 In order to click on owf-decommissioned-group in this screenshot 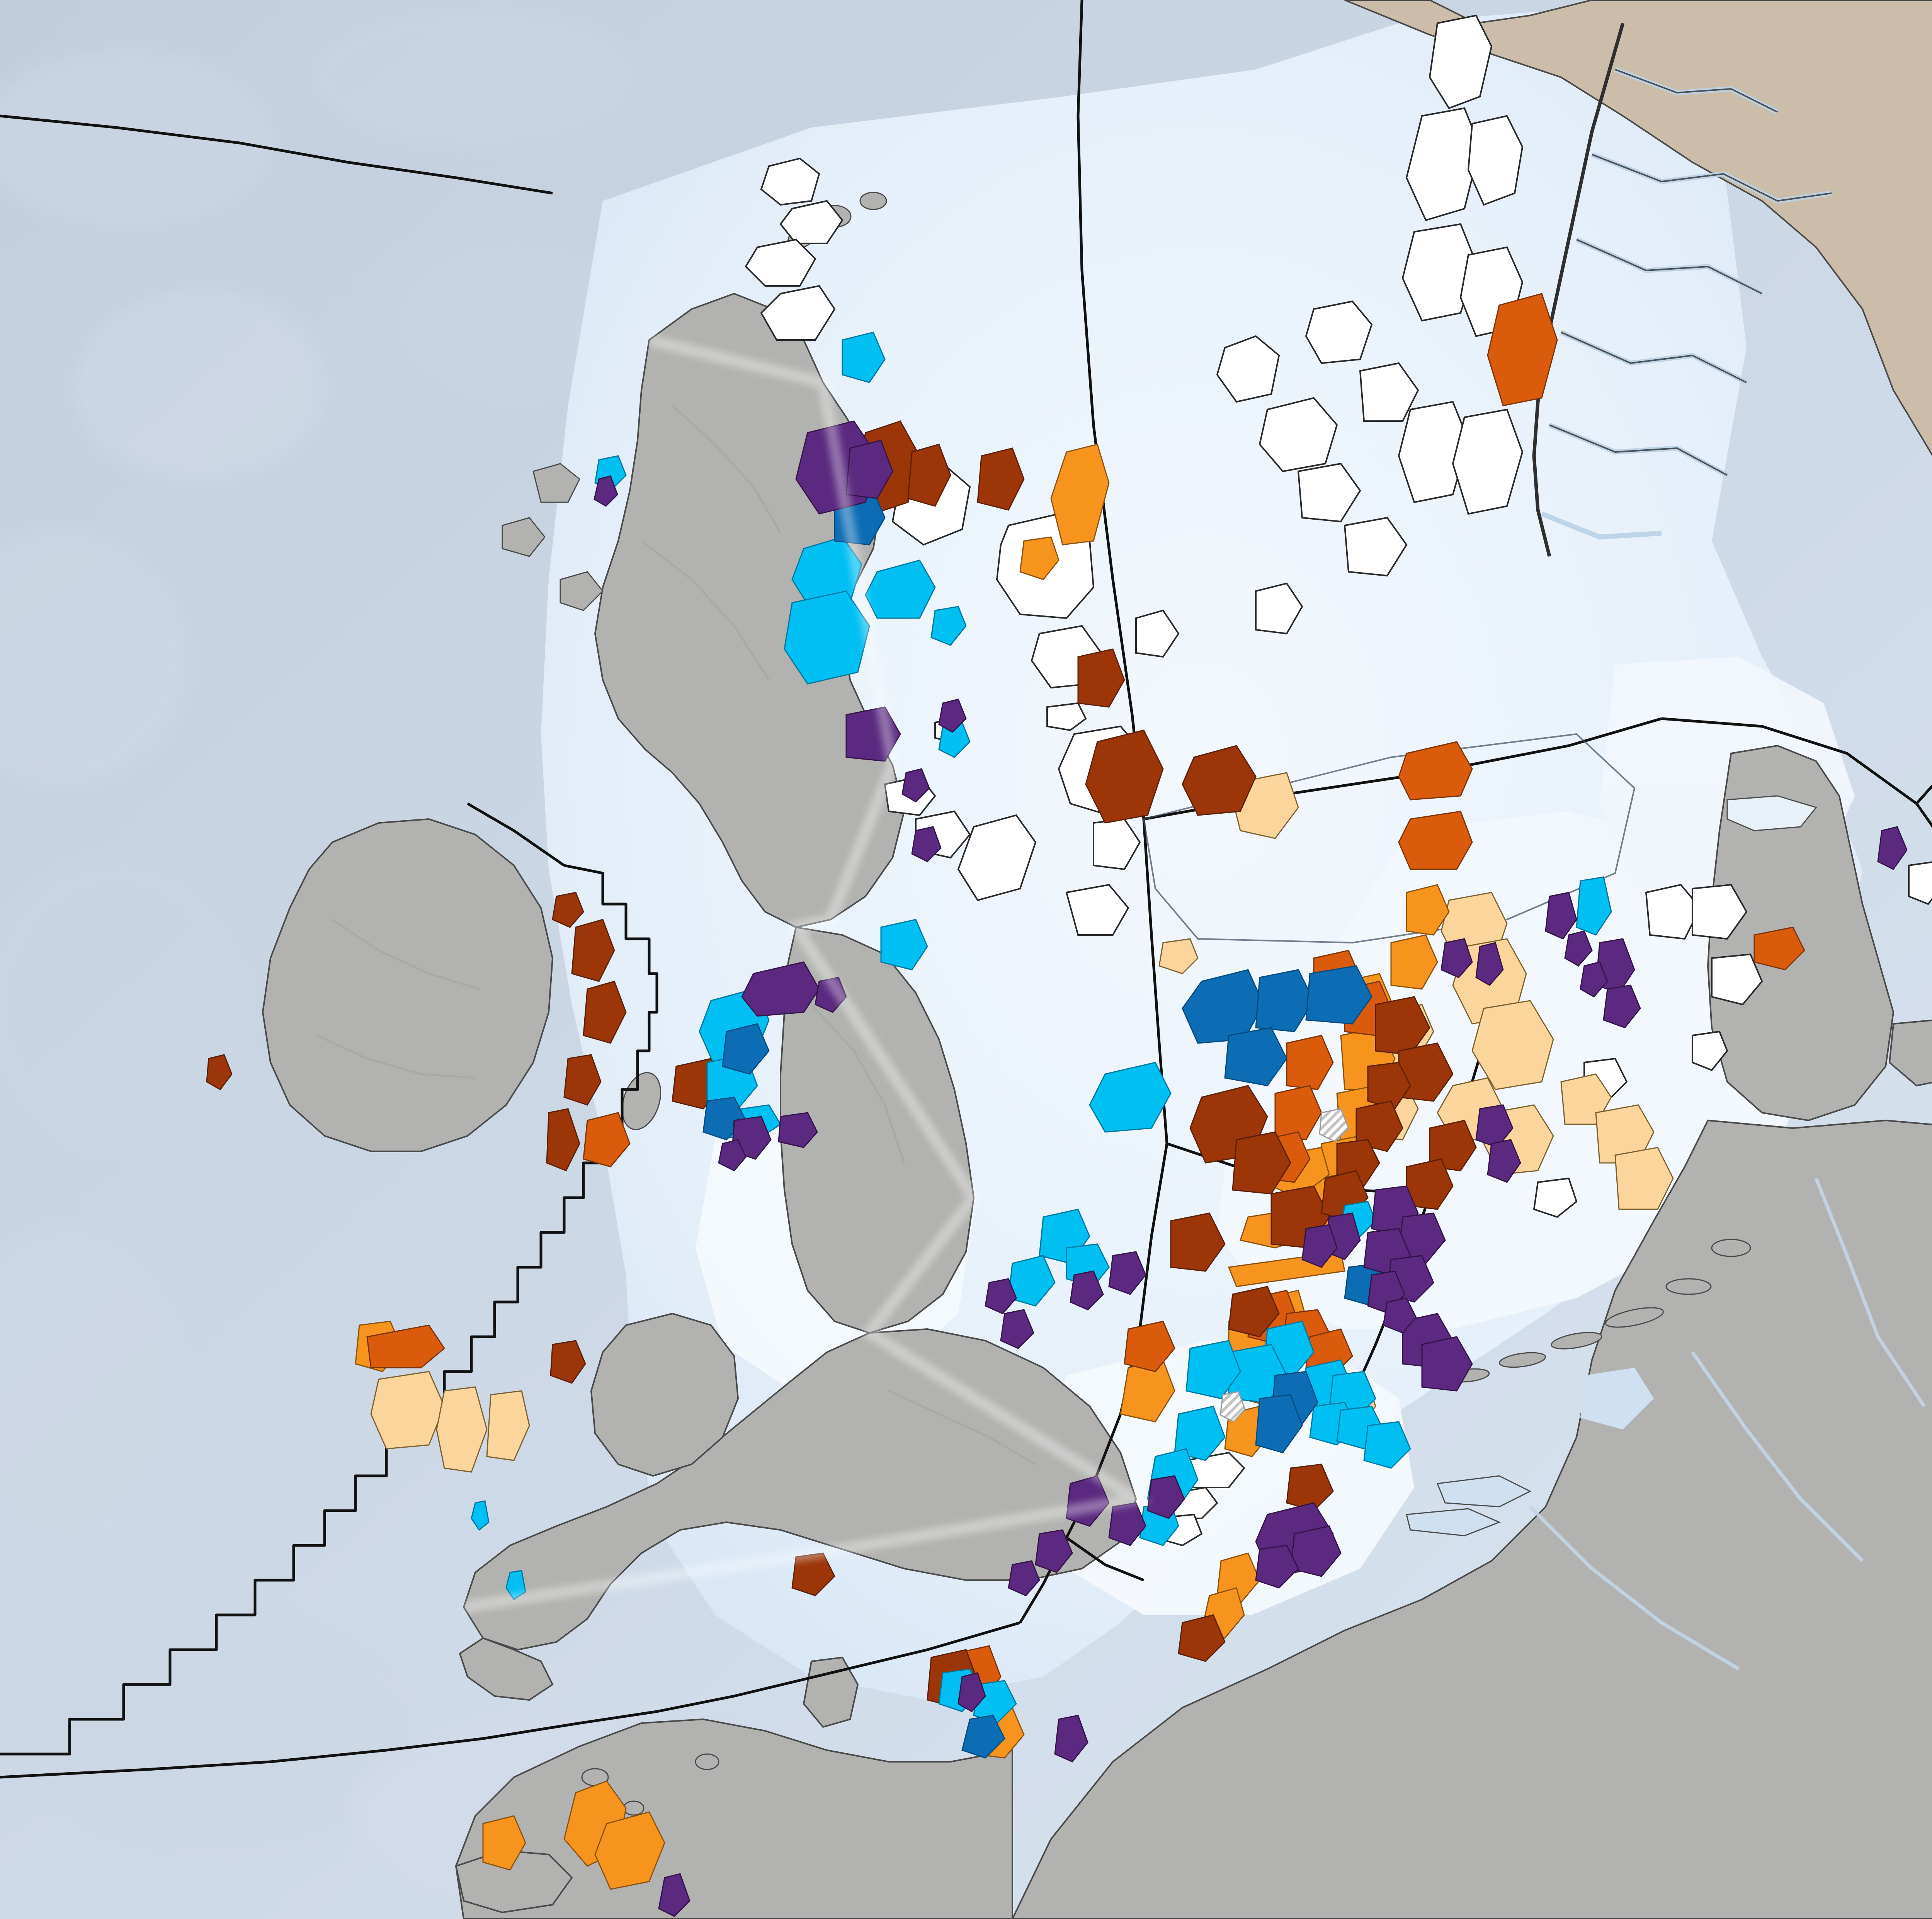, I will do `click(1284, 1265)`.